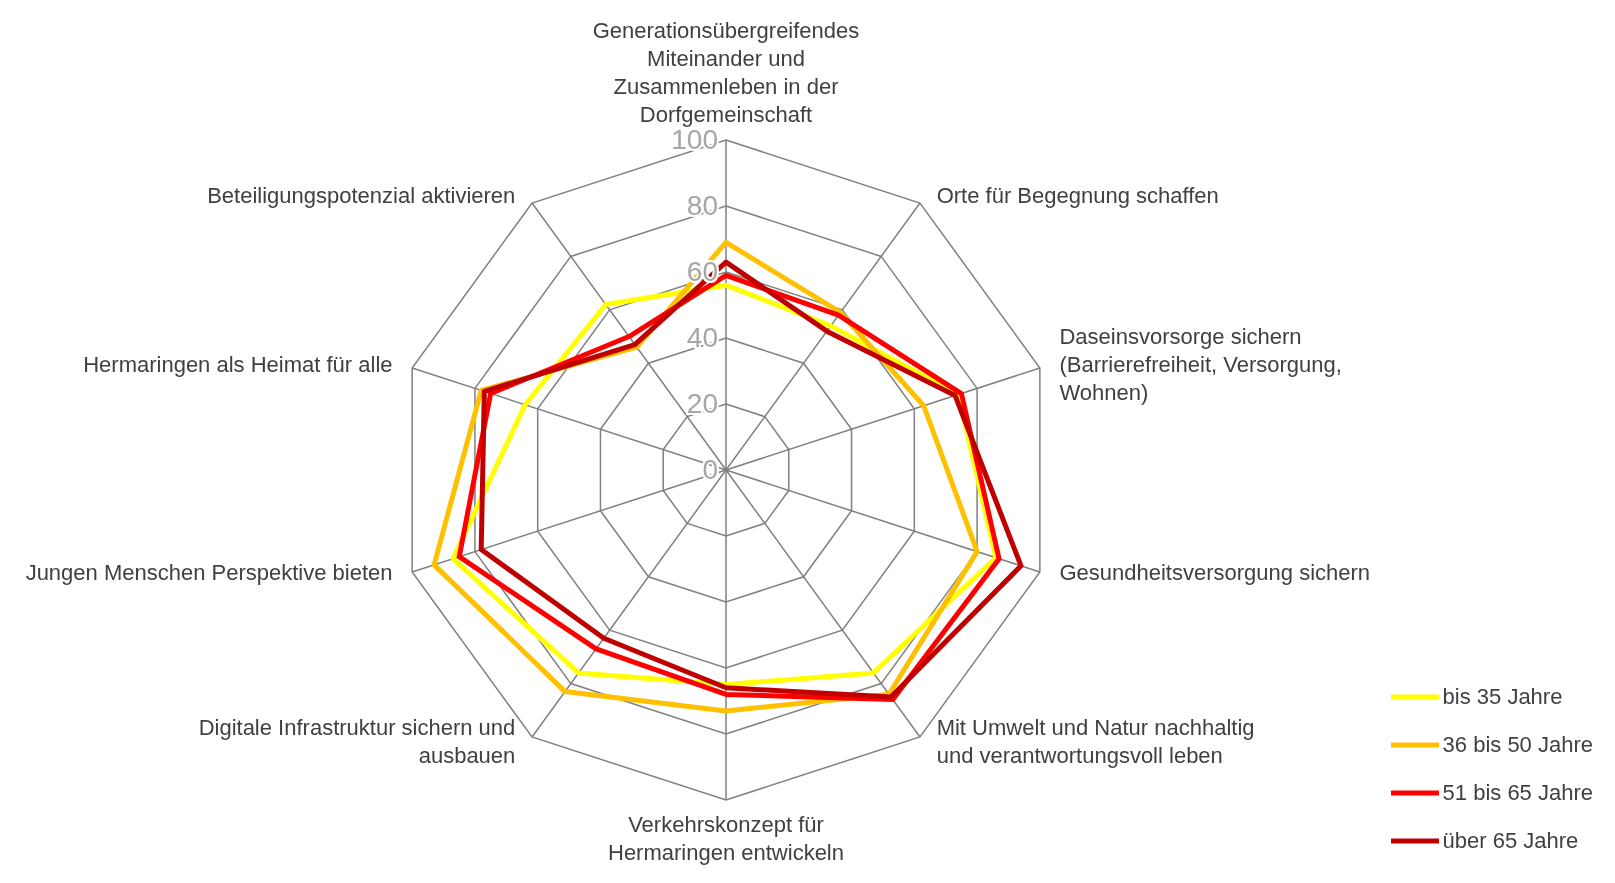 The image size is (1615, 883). Describe the element at coordinates (702, 205) in the screenshot. I see `y-tick-label: 80` at that location.